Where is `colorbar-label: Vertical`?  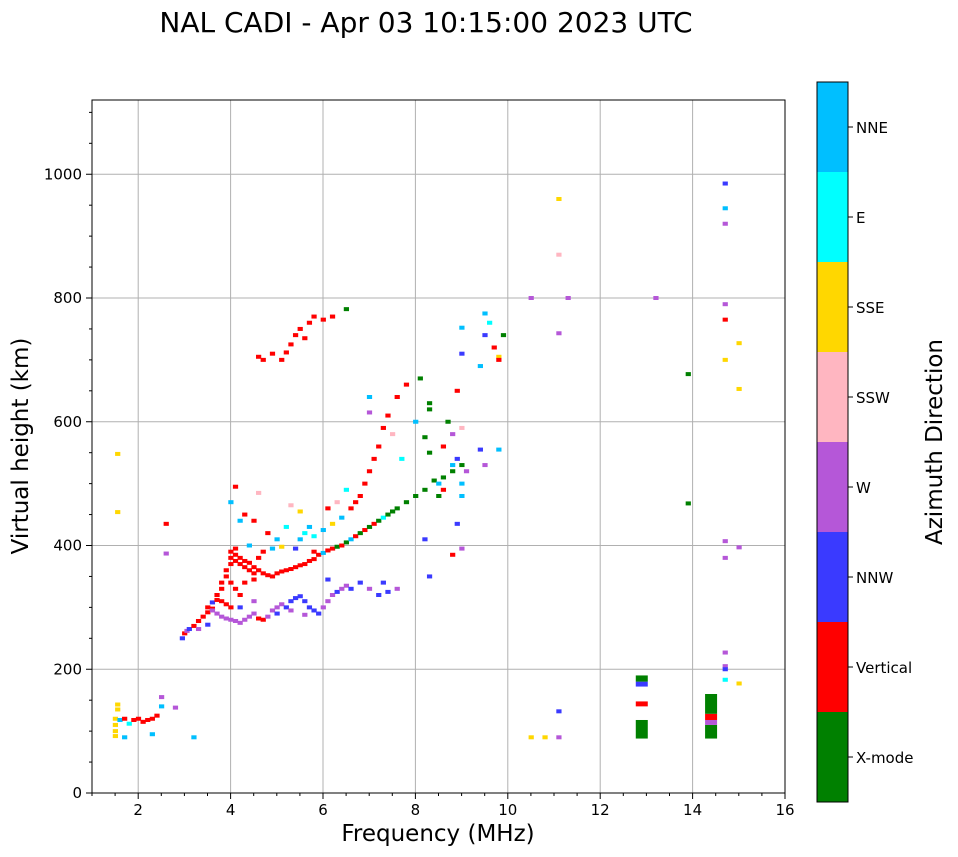 colorbar-label: Vertical is located at coordinates (884, 668).